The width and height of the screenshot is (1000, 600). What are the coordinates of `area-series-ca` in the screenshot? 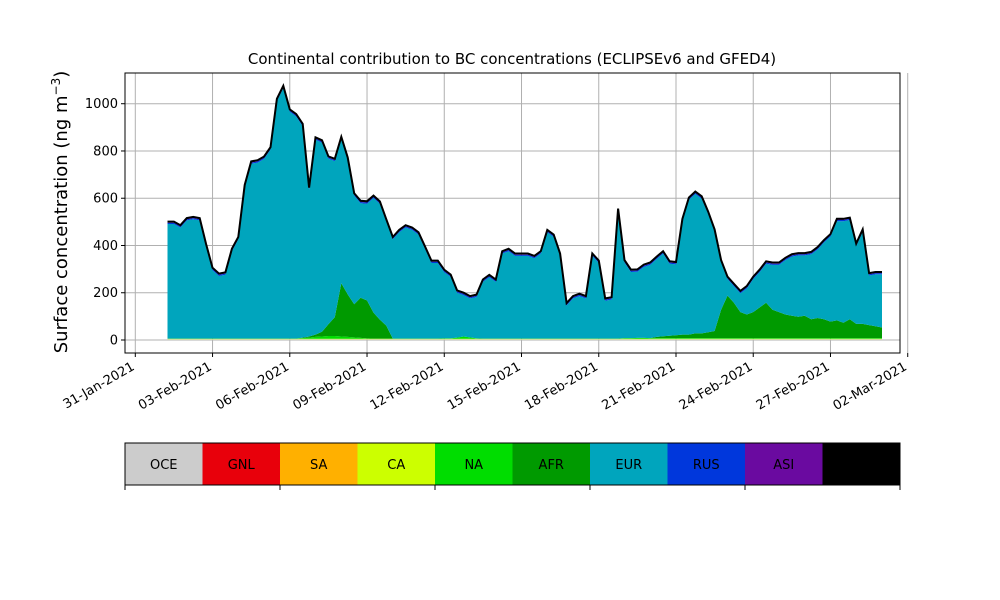 It's located at (524, 339).